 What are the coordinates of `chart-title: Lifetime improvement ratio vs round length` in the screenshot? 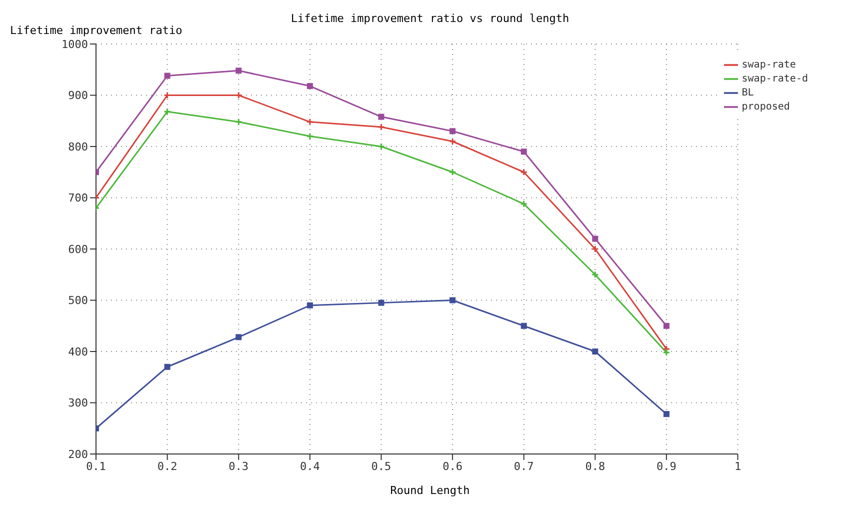 It's located at (430, 18).